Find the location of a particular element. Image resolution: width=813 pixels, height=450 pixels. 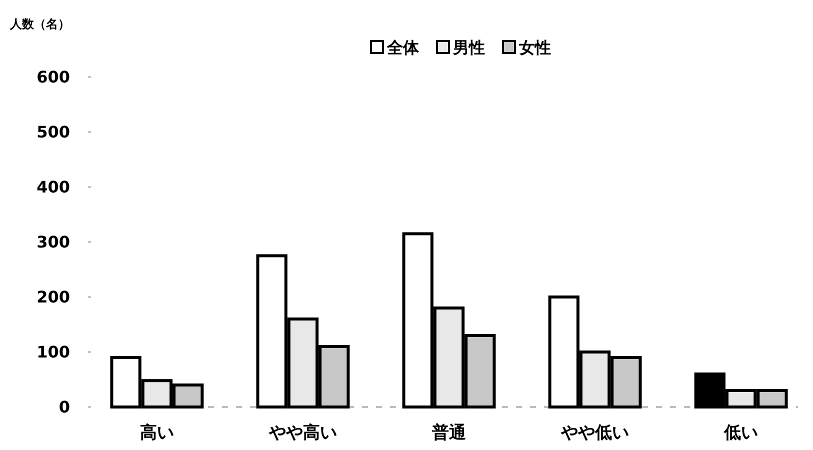

legend-label: 女性 is located at coordinates (534, 47).